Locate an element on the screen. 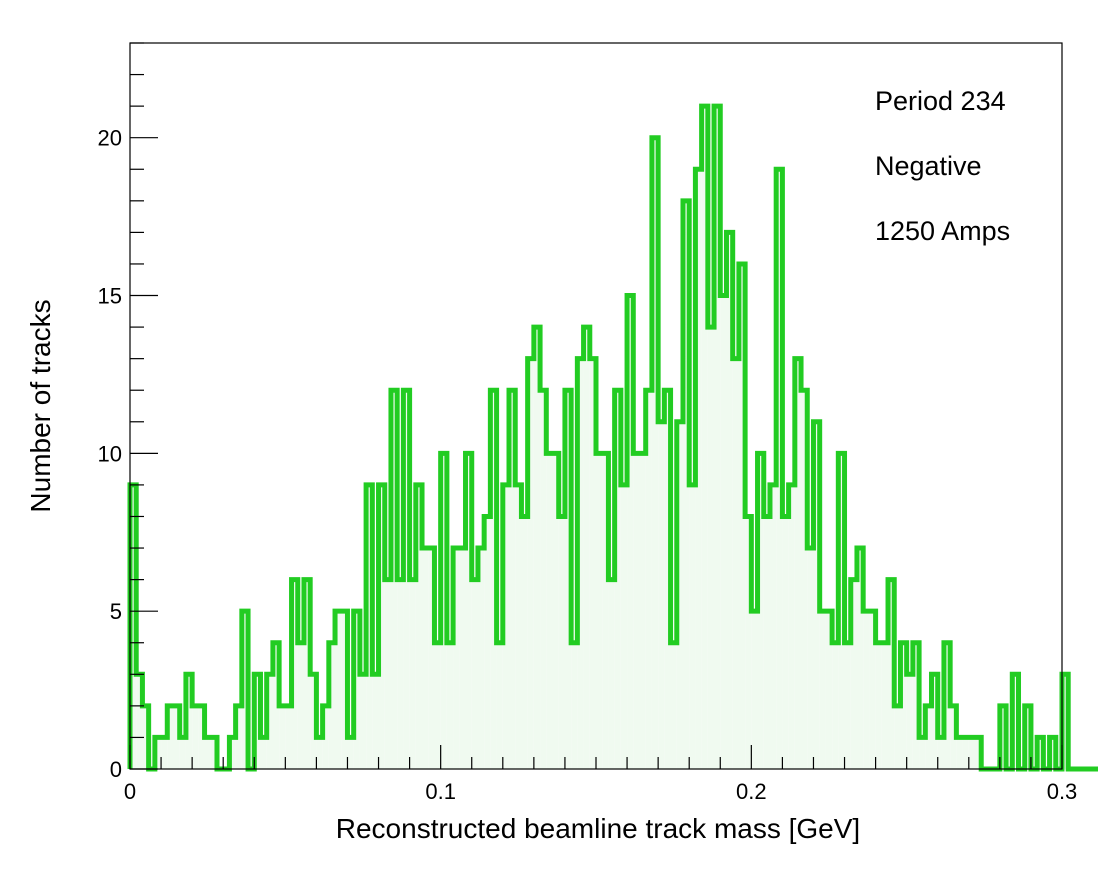 Image resolution: width=1098 pixels, height=875 pixels. annotation-polarity: Negative is located at coordinates (928, 166).